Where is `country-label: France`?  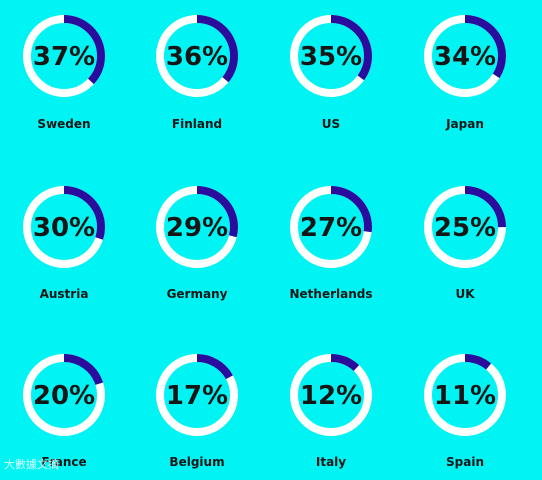
country-label: France is located at coordinates (63, 462).